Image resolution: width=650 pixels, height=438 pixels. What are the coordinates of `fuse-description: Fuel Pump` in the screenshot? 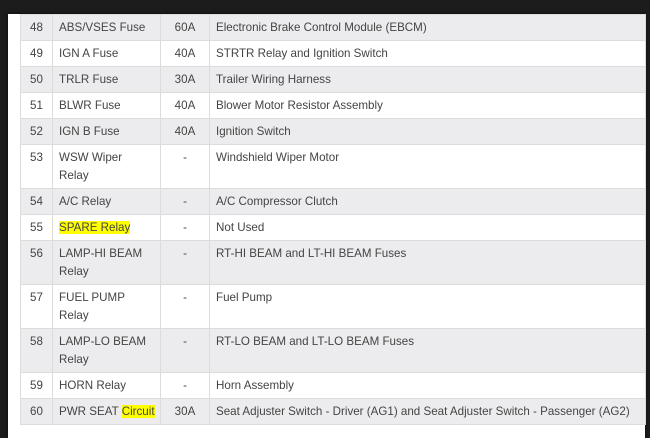 It's located at (427, 306).